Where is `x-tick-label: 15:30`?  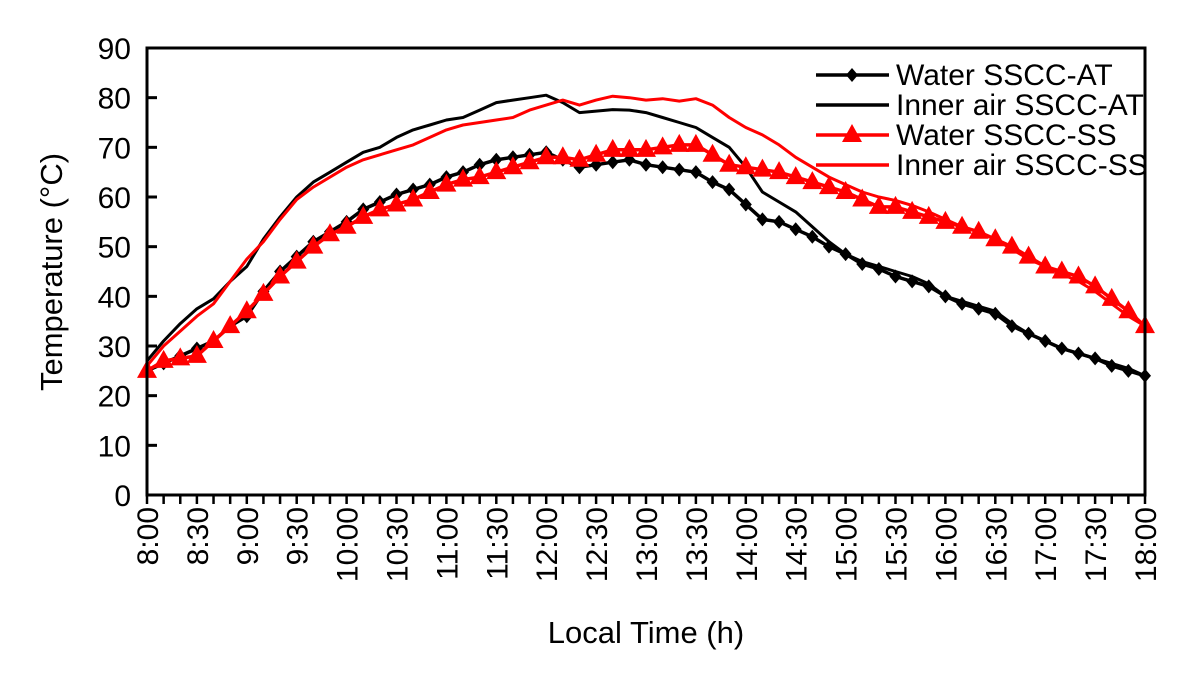 x-tick-label: 15:30 is located at coordinates (897, 544).